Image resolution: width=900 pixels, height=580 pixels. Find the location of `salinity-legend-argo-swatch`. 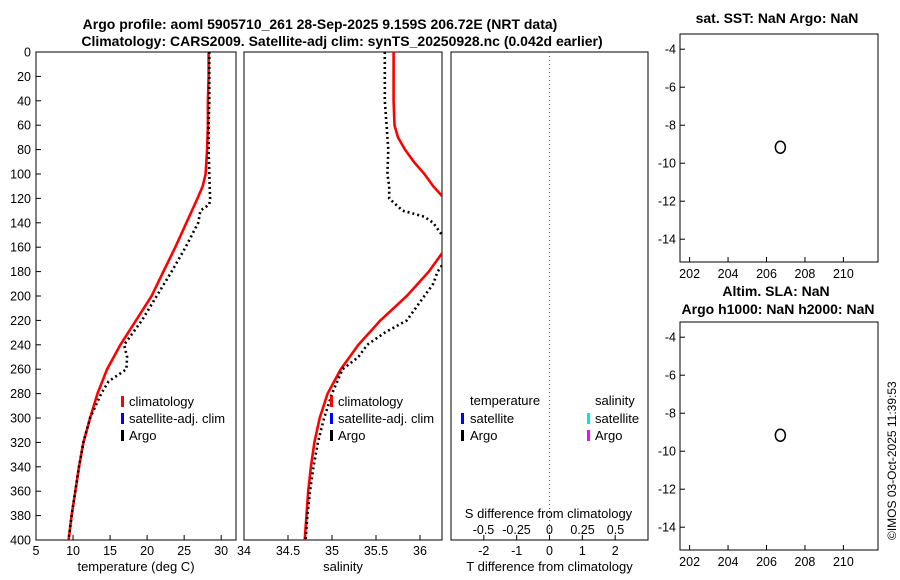

salinity-legend-argo-swatch is located at coordinates (331, 435).